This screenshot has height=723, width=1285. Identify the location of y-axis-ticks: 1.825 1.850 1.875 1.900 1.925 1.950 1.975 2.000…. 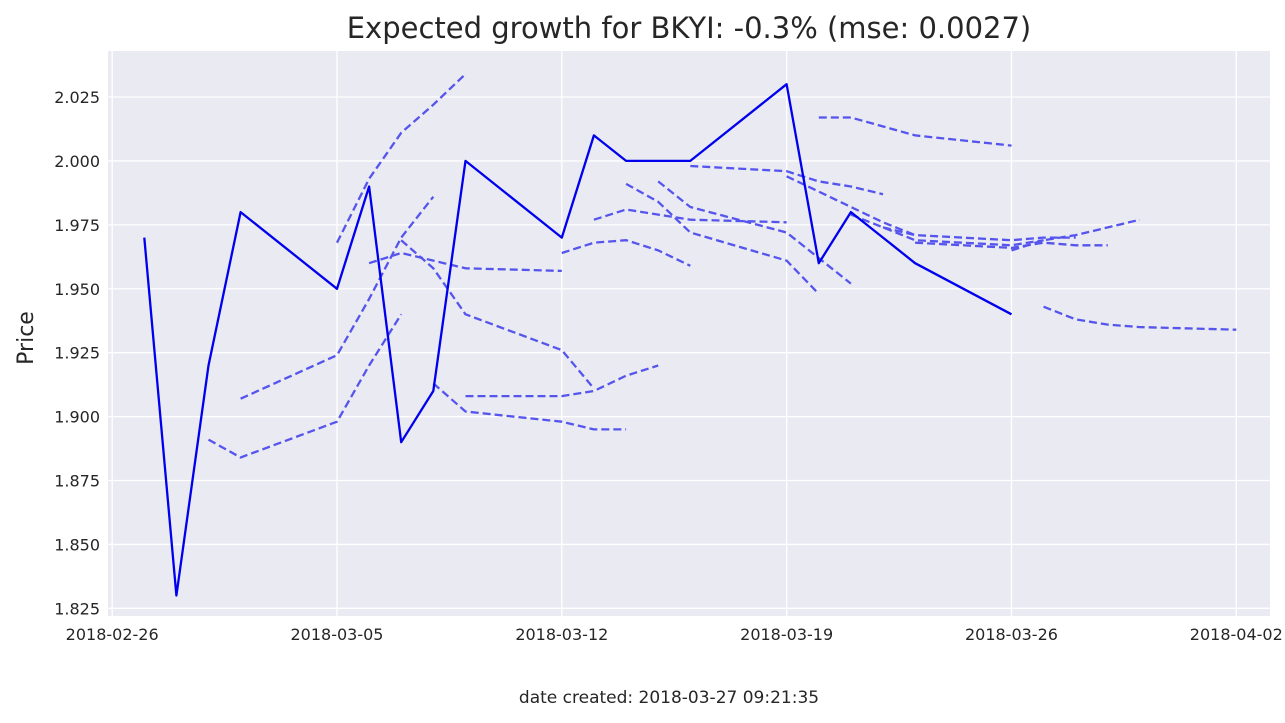
(77, 353).